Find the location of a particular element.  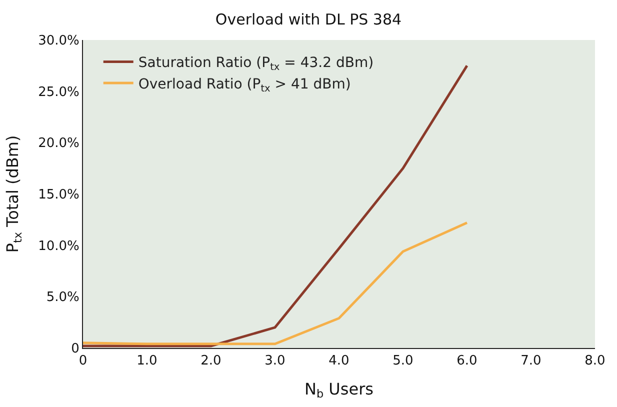

y-tick-label: 30.0% is located at coordinates (59, 41).